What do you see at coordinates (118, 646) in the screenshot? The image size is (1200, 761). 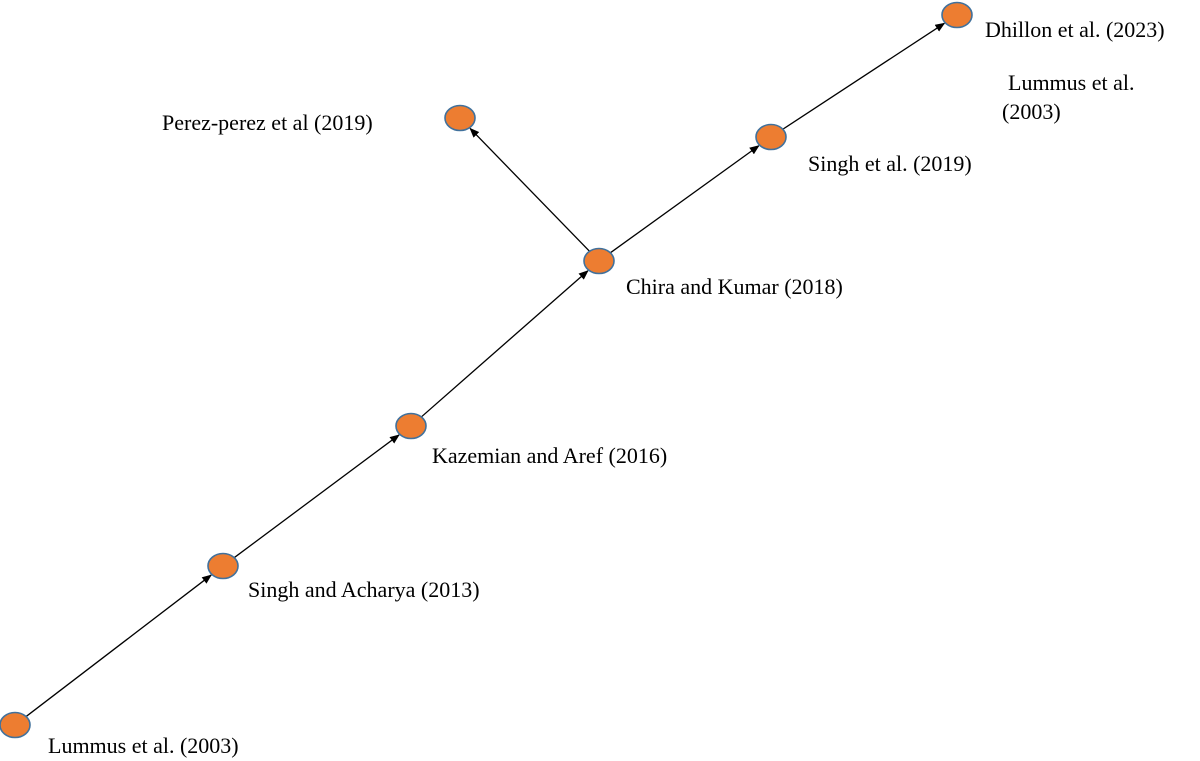 I see `edge-lummus-2003-start-to-singh-acharya-2013` at bounding box center [118, 646].